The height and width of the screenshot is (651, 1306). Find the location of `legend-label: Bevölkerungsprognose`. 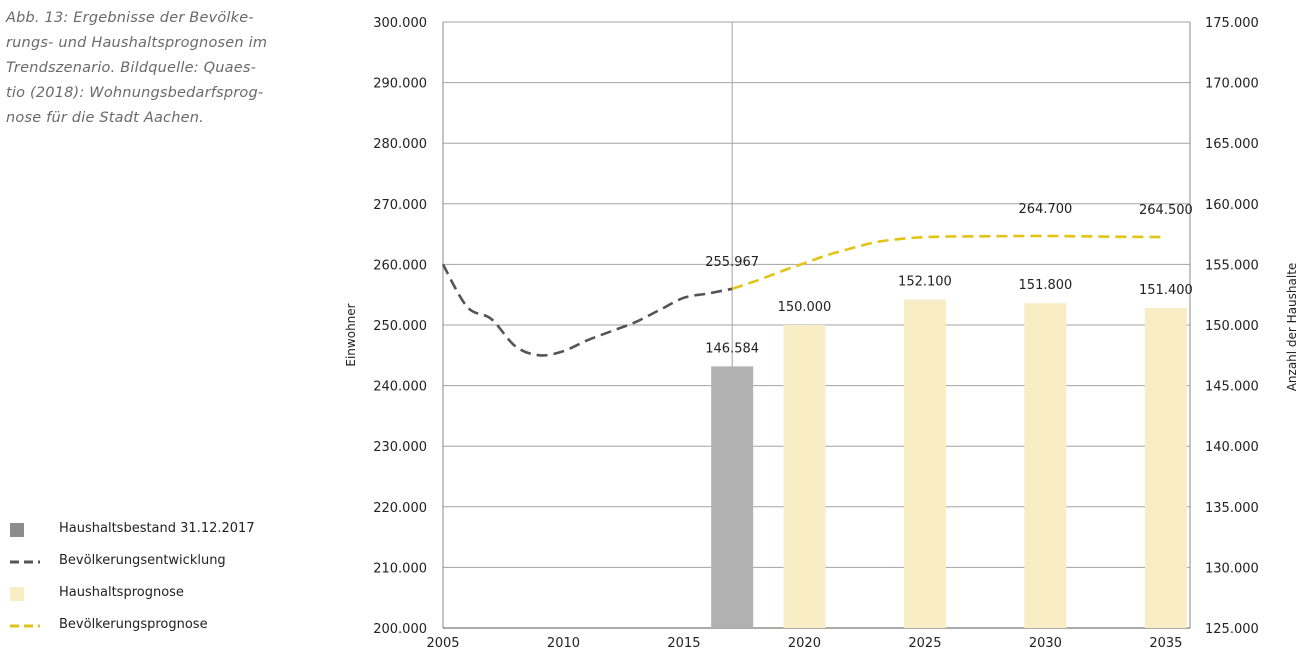

legend-label: Bevölkerungsprognose is located at coordinates (133, 624).